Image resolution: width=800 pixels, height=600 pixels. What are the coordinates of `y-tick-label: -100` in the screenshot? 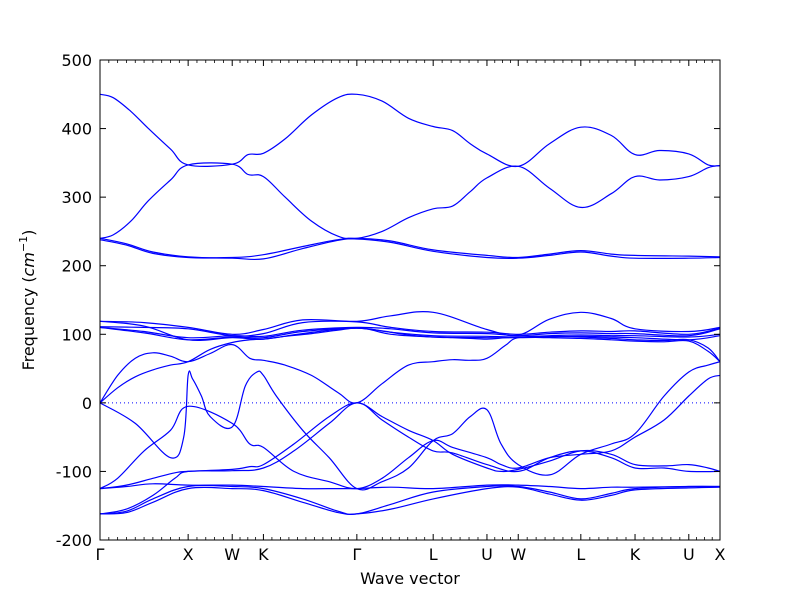 It's located at (74, 471).